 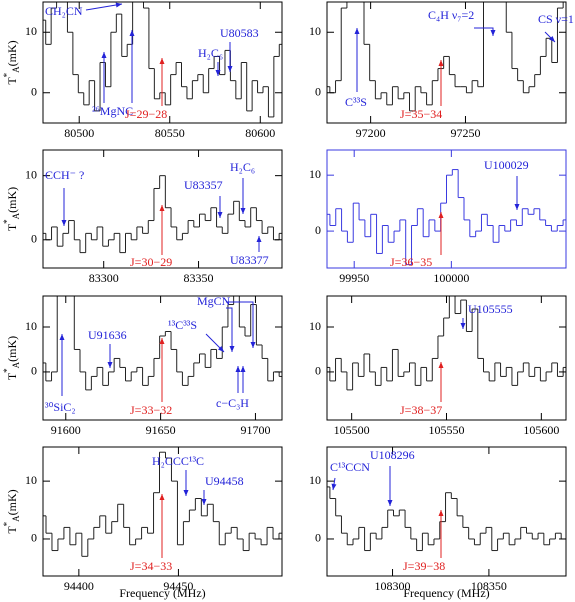 I want to click on annotation: J=33−32, so click(x=151, y=410).